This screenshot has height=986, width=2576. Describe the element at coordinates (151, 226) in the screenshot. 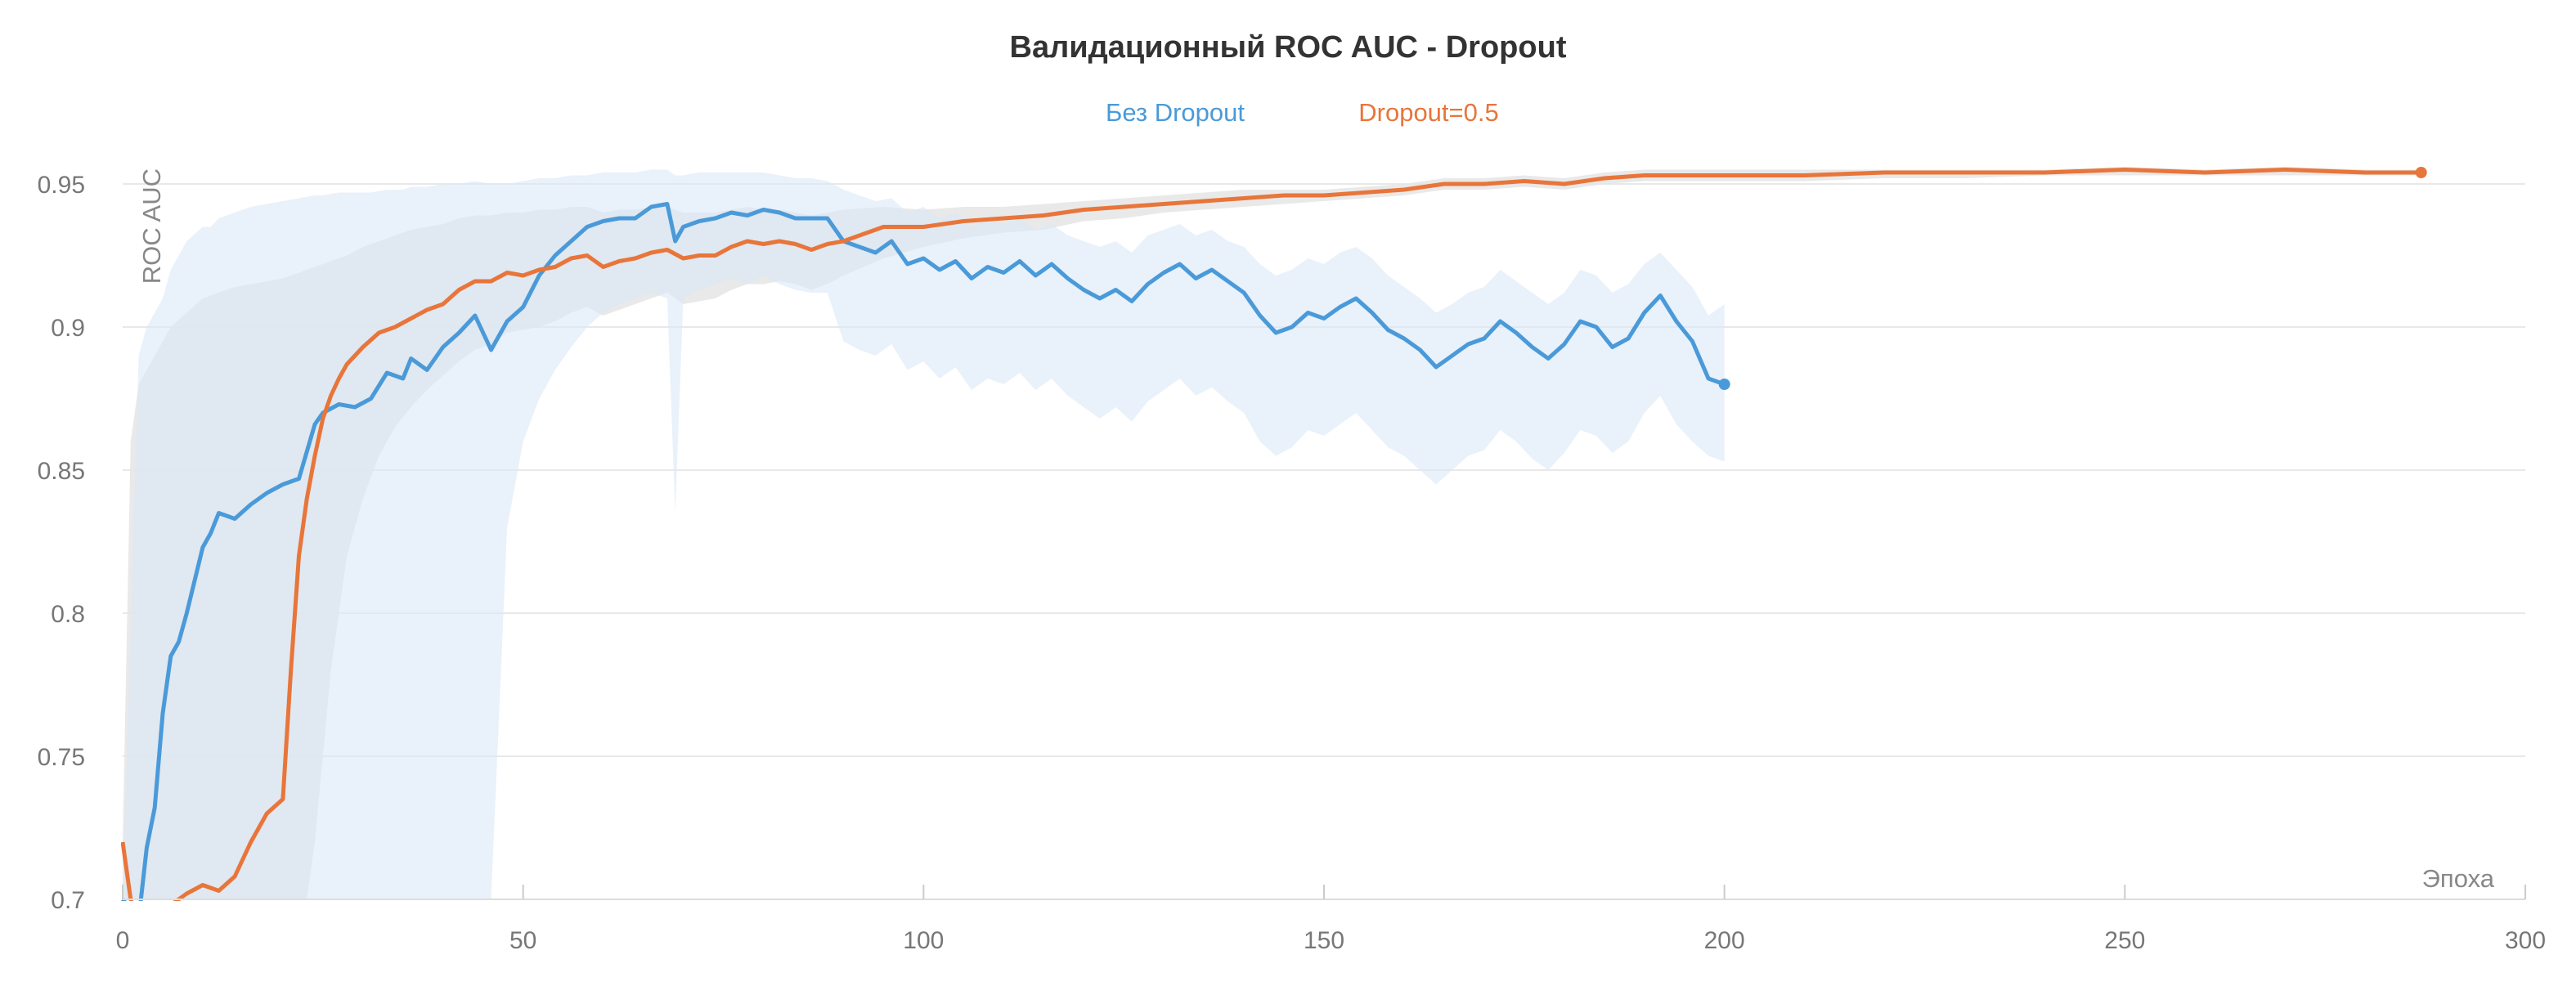

I see `y-axis-label: ROC AUC` at that location.